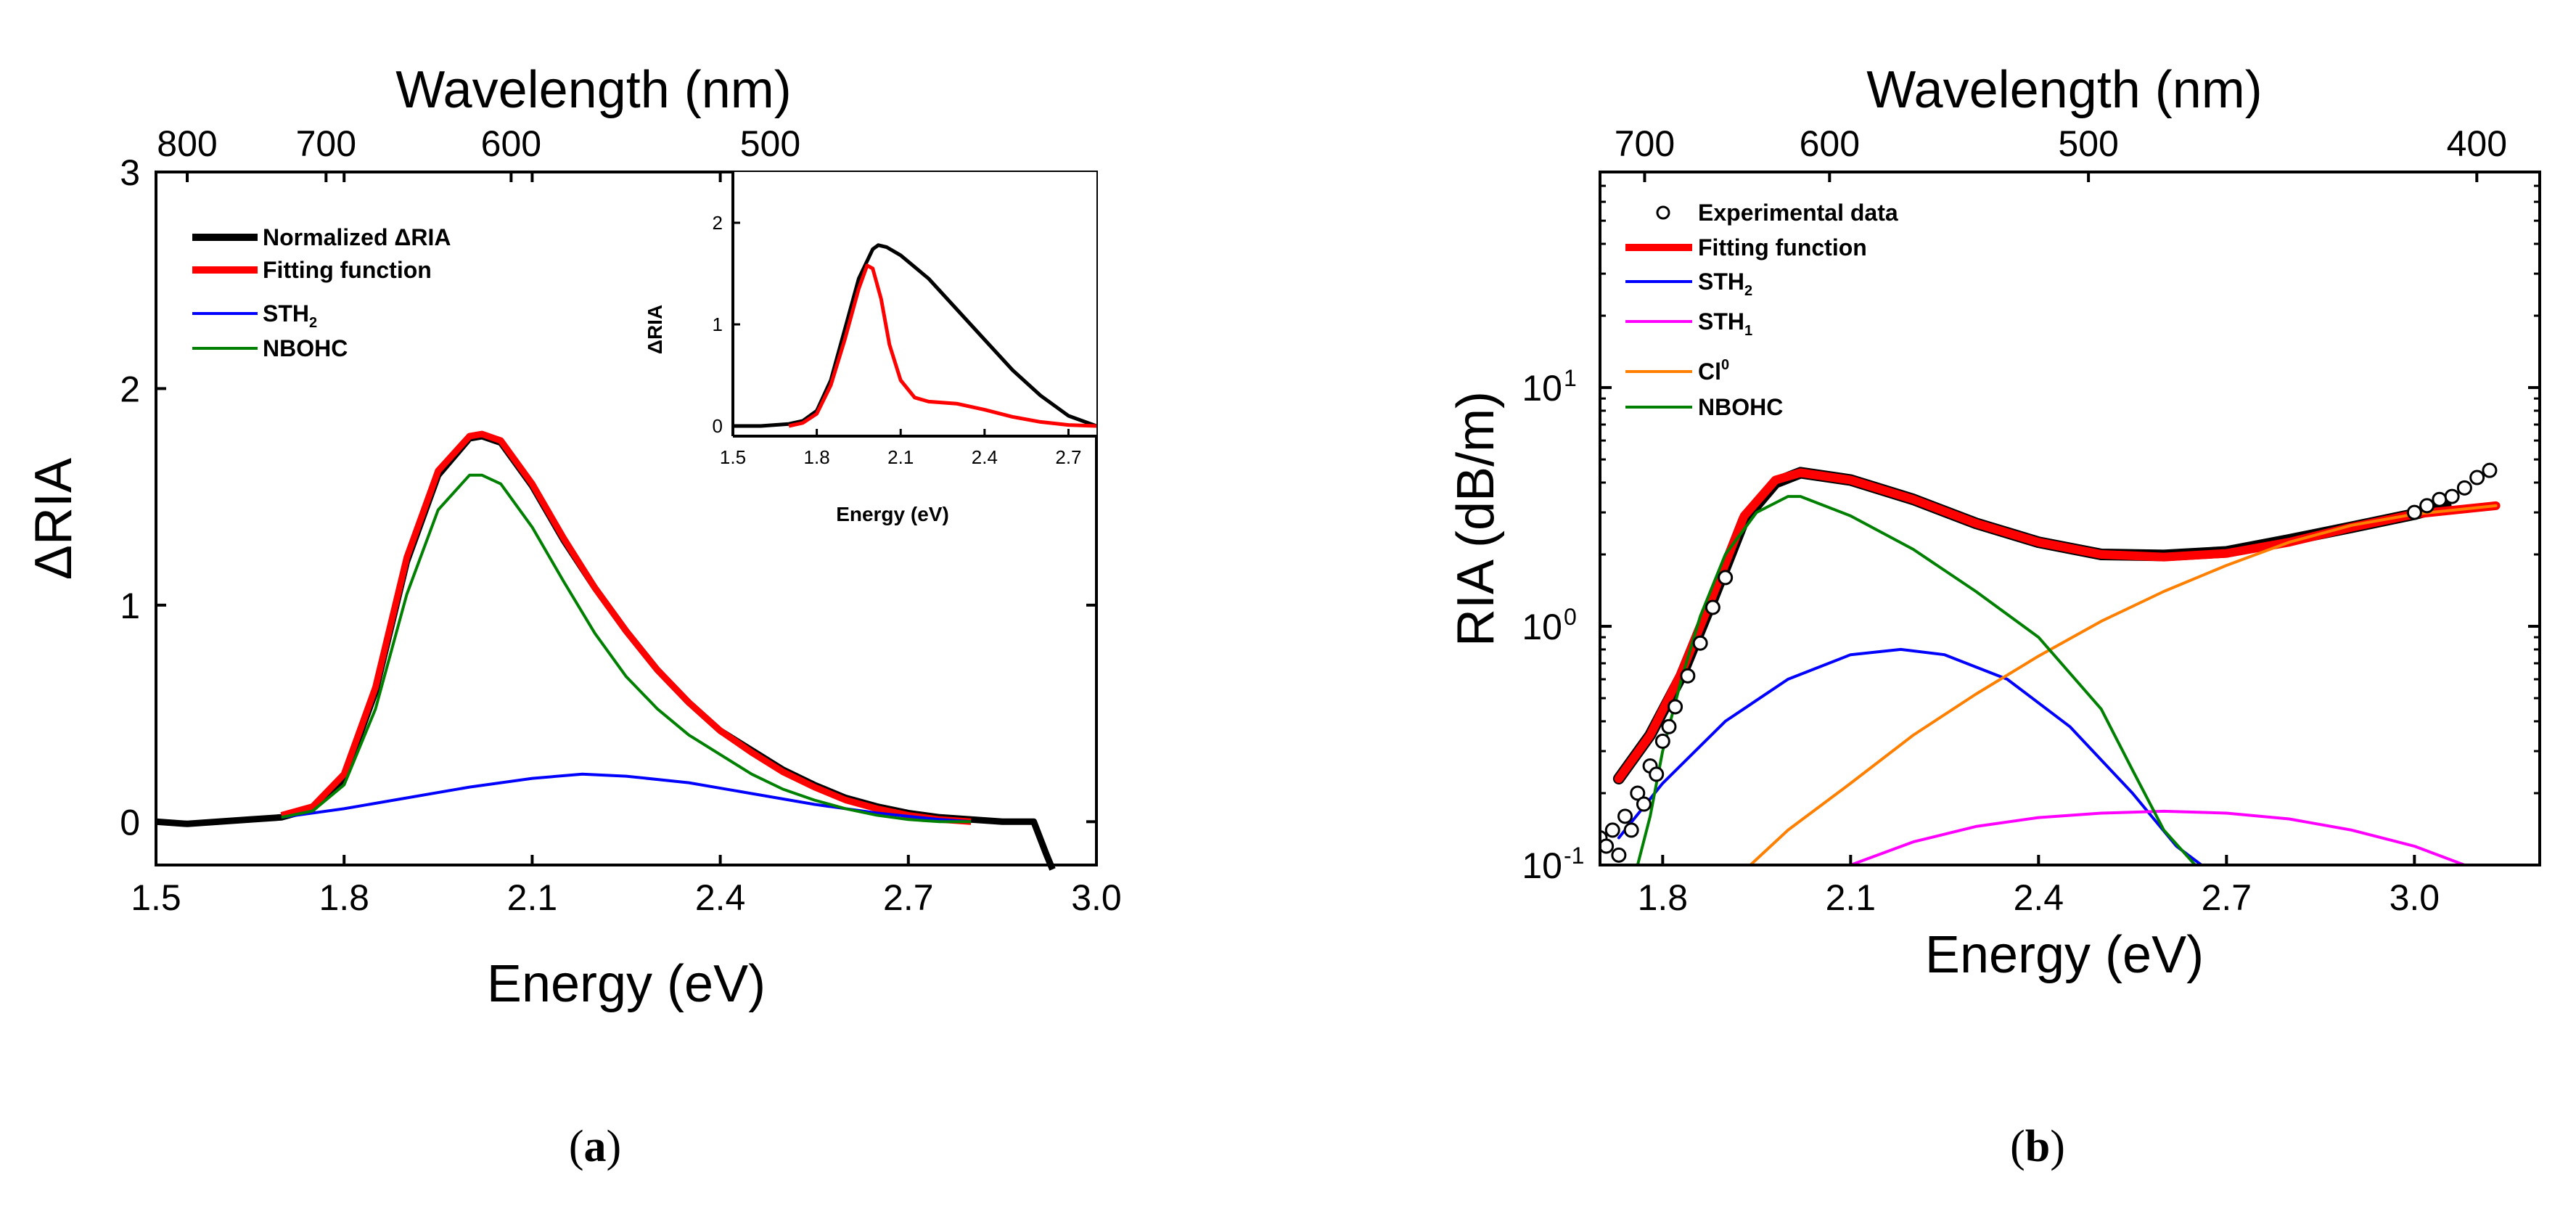 The image size is (2576, 1209). I want to click on series-line-normalized-ria, so click(605, 652).